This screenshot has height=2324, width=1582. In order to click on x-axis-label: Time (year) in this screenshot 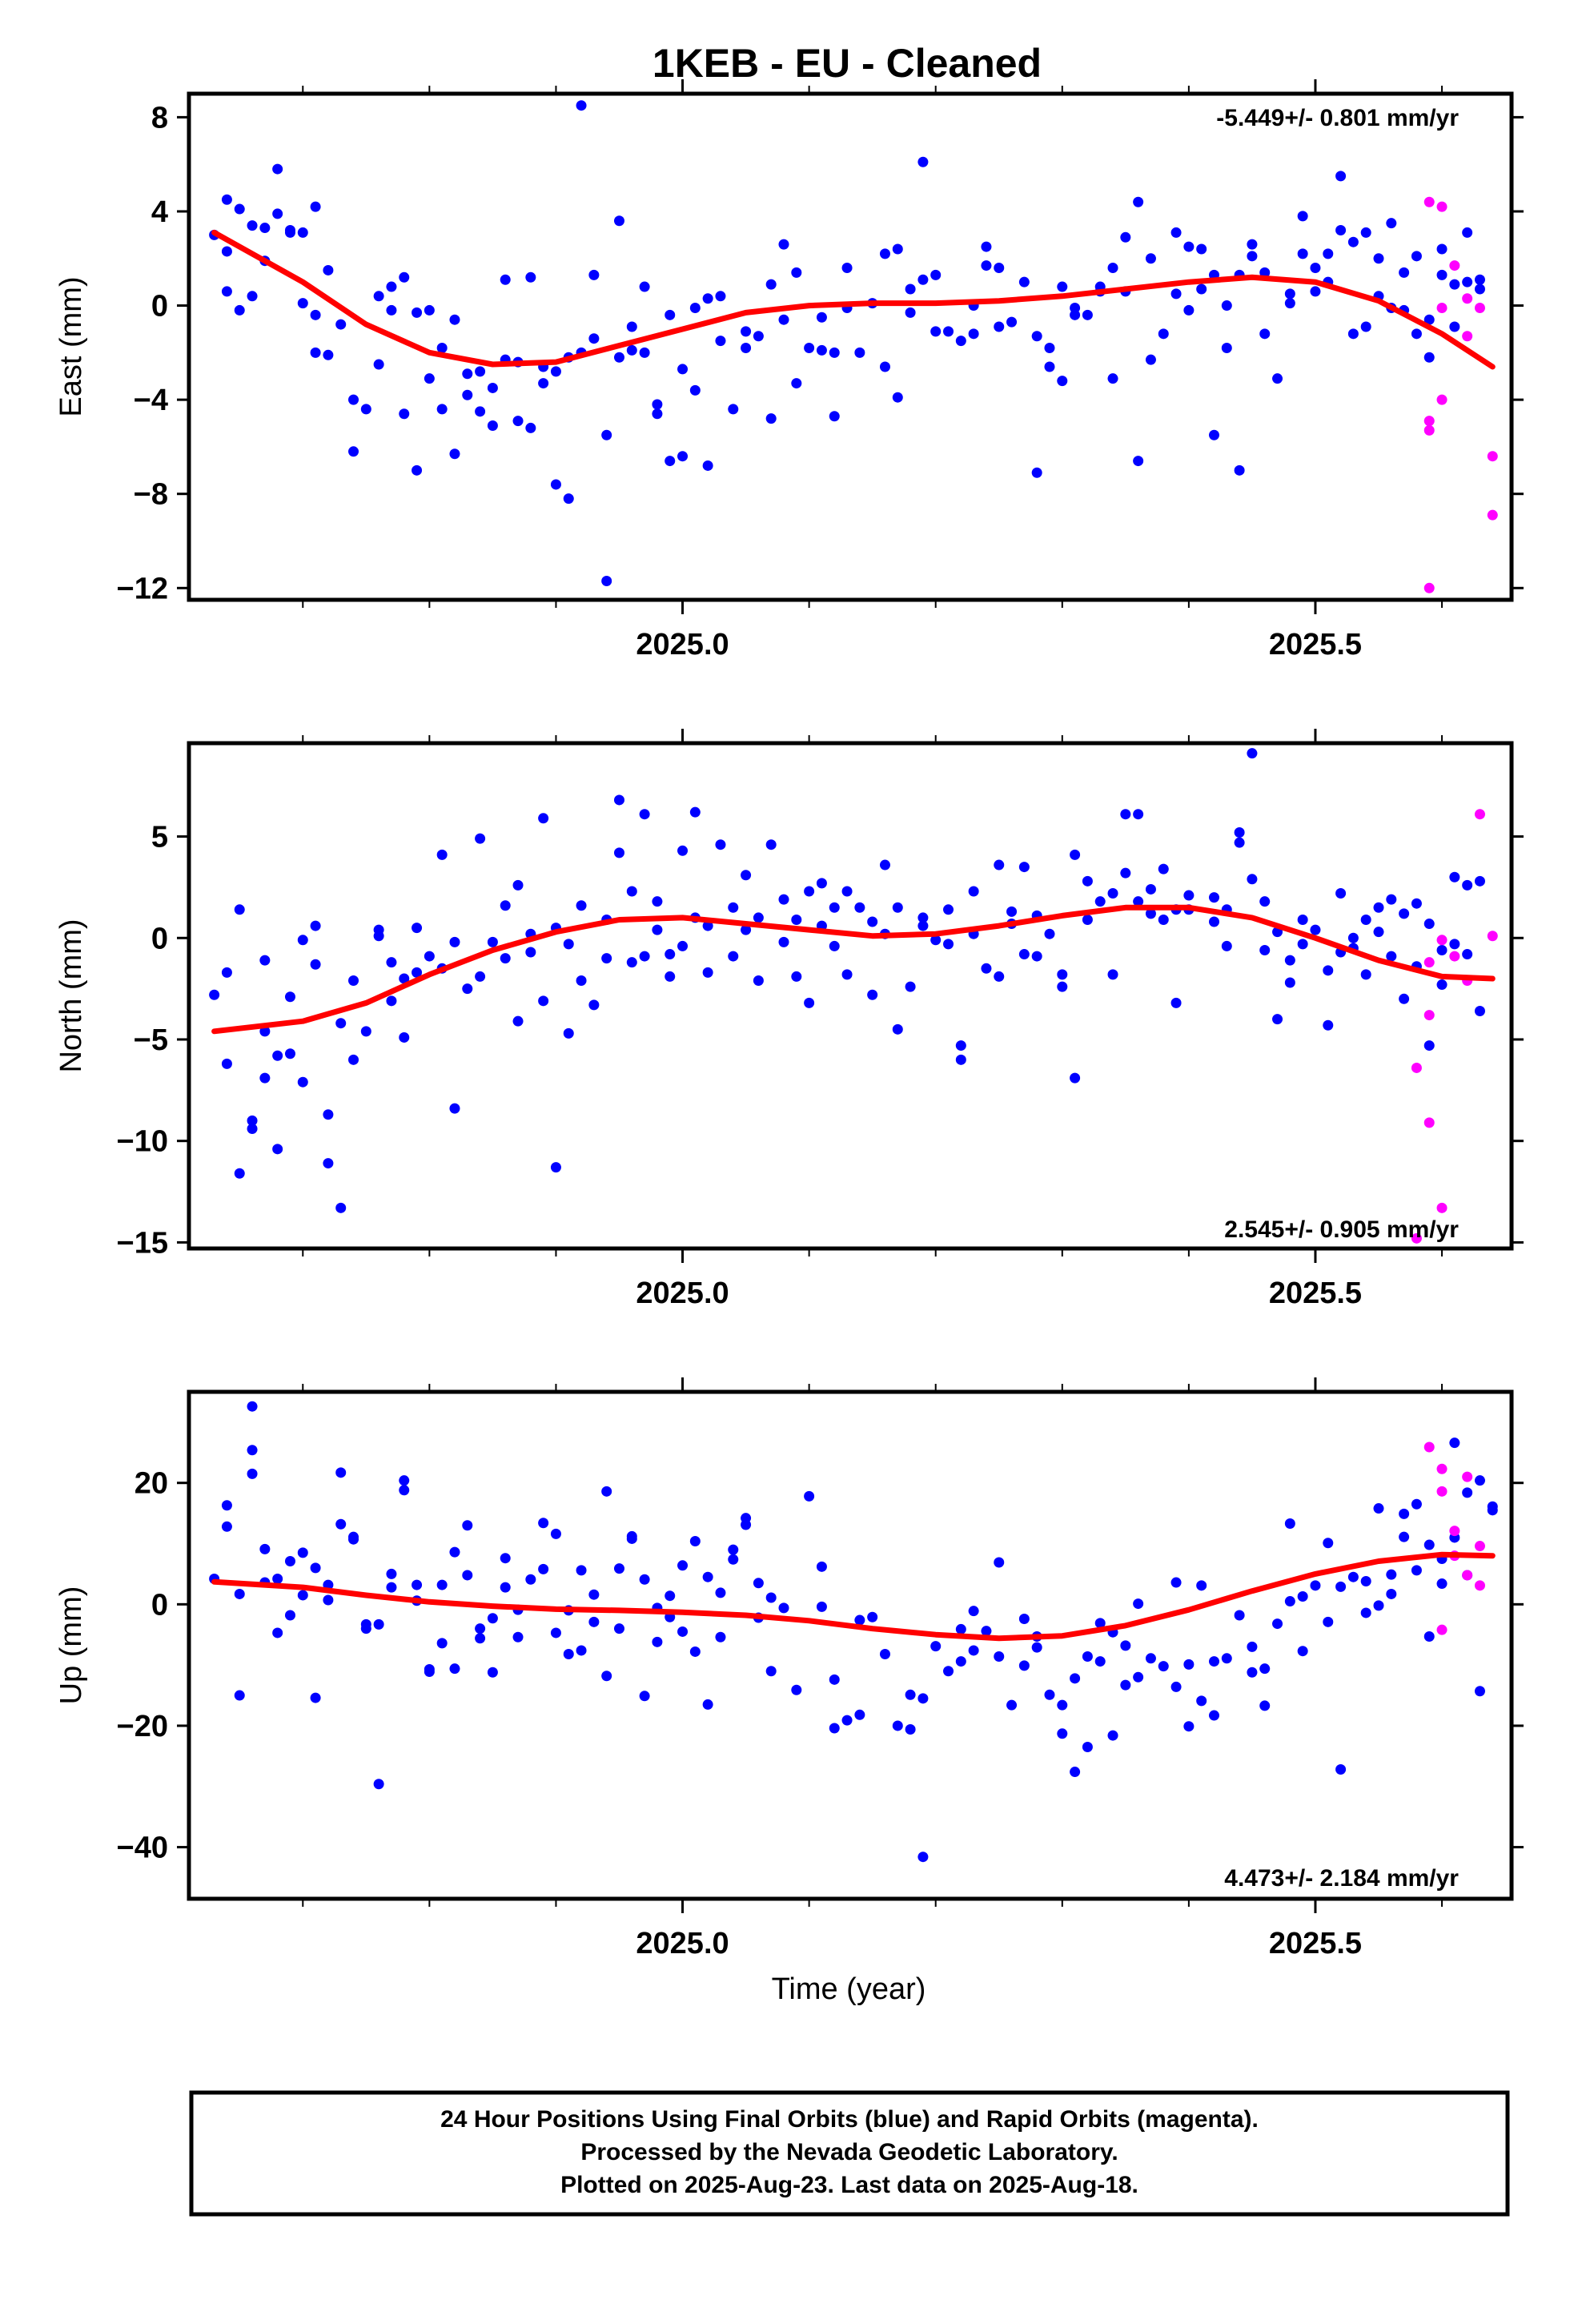, I will do `click(849, 1989)`.